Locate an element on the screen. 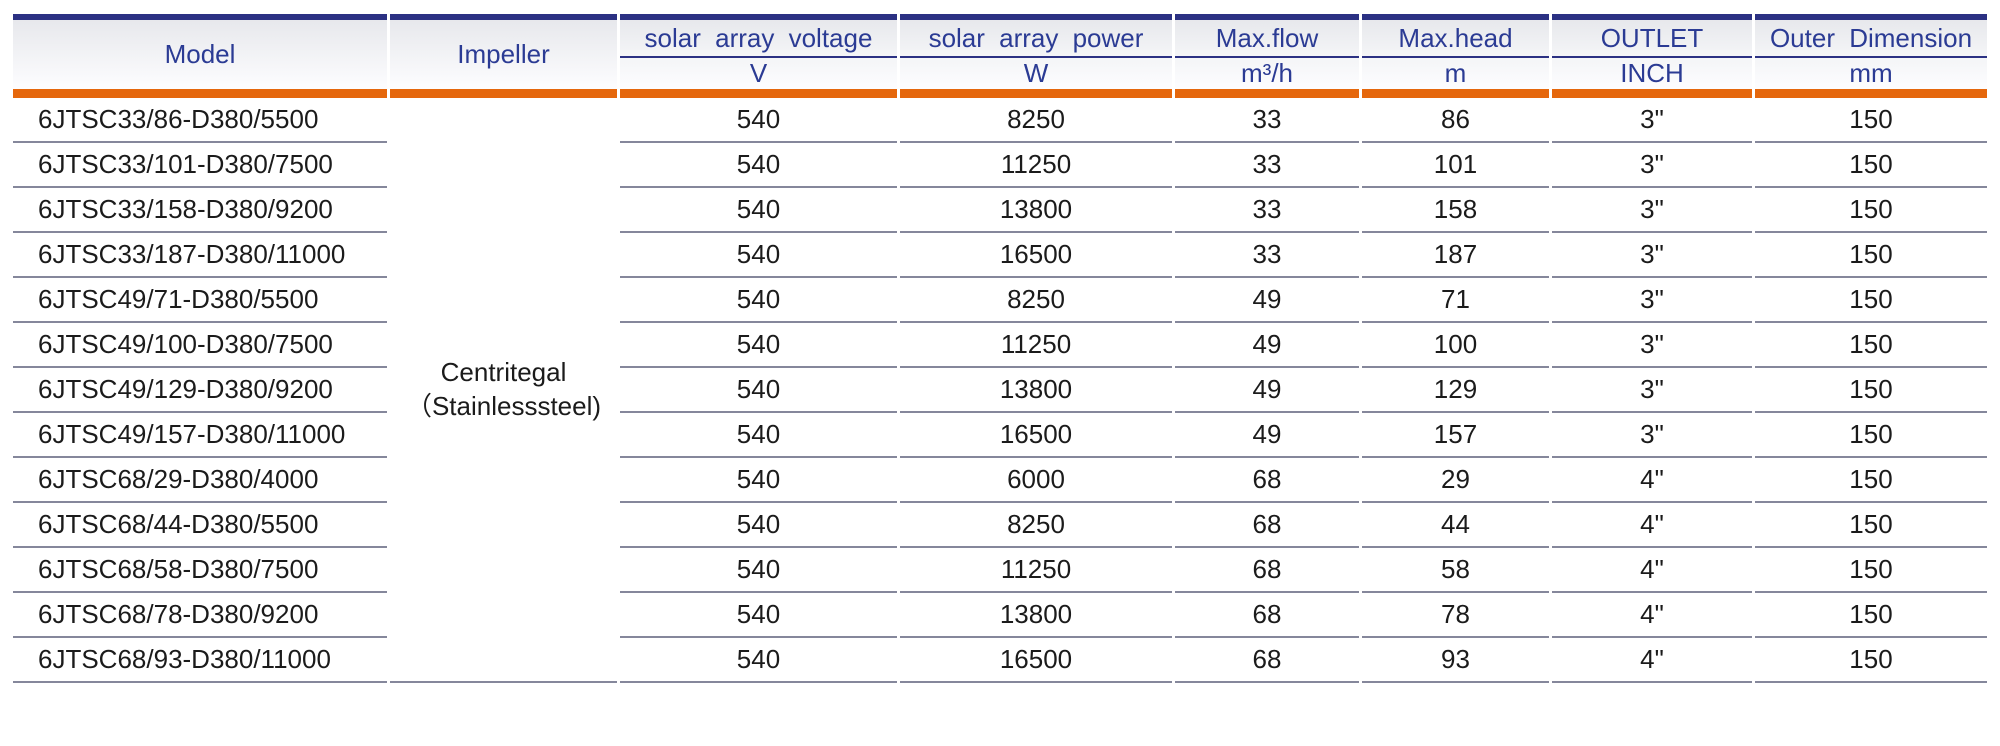 Image resolution: width=2000 pixels, height=746 pixels. table-row: 6JTSC49/71-D380/5500 540 8250 49 71 3" 150 is located at coordinates (1000, 300).